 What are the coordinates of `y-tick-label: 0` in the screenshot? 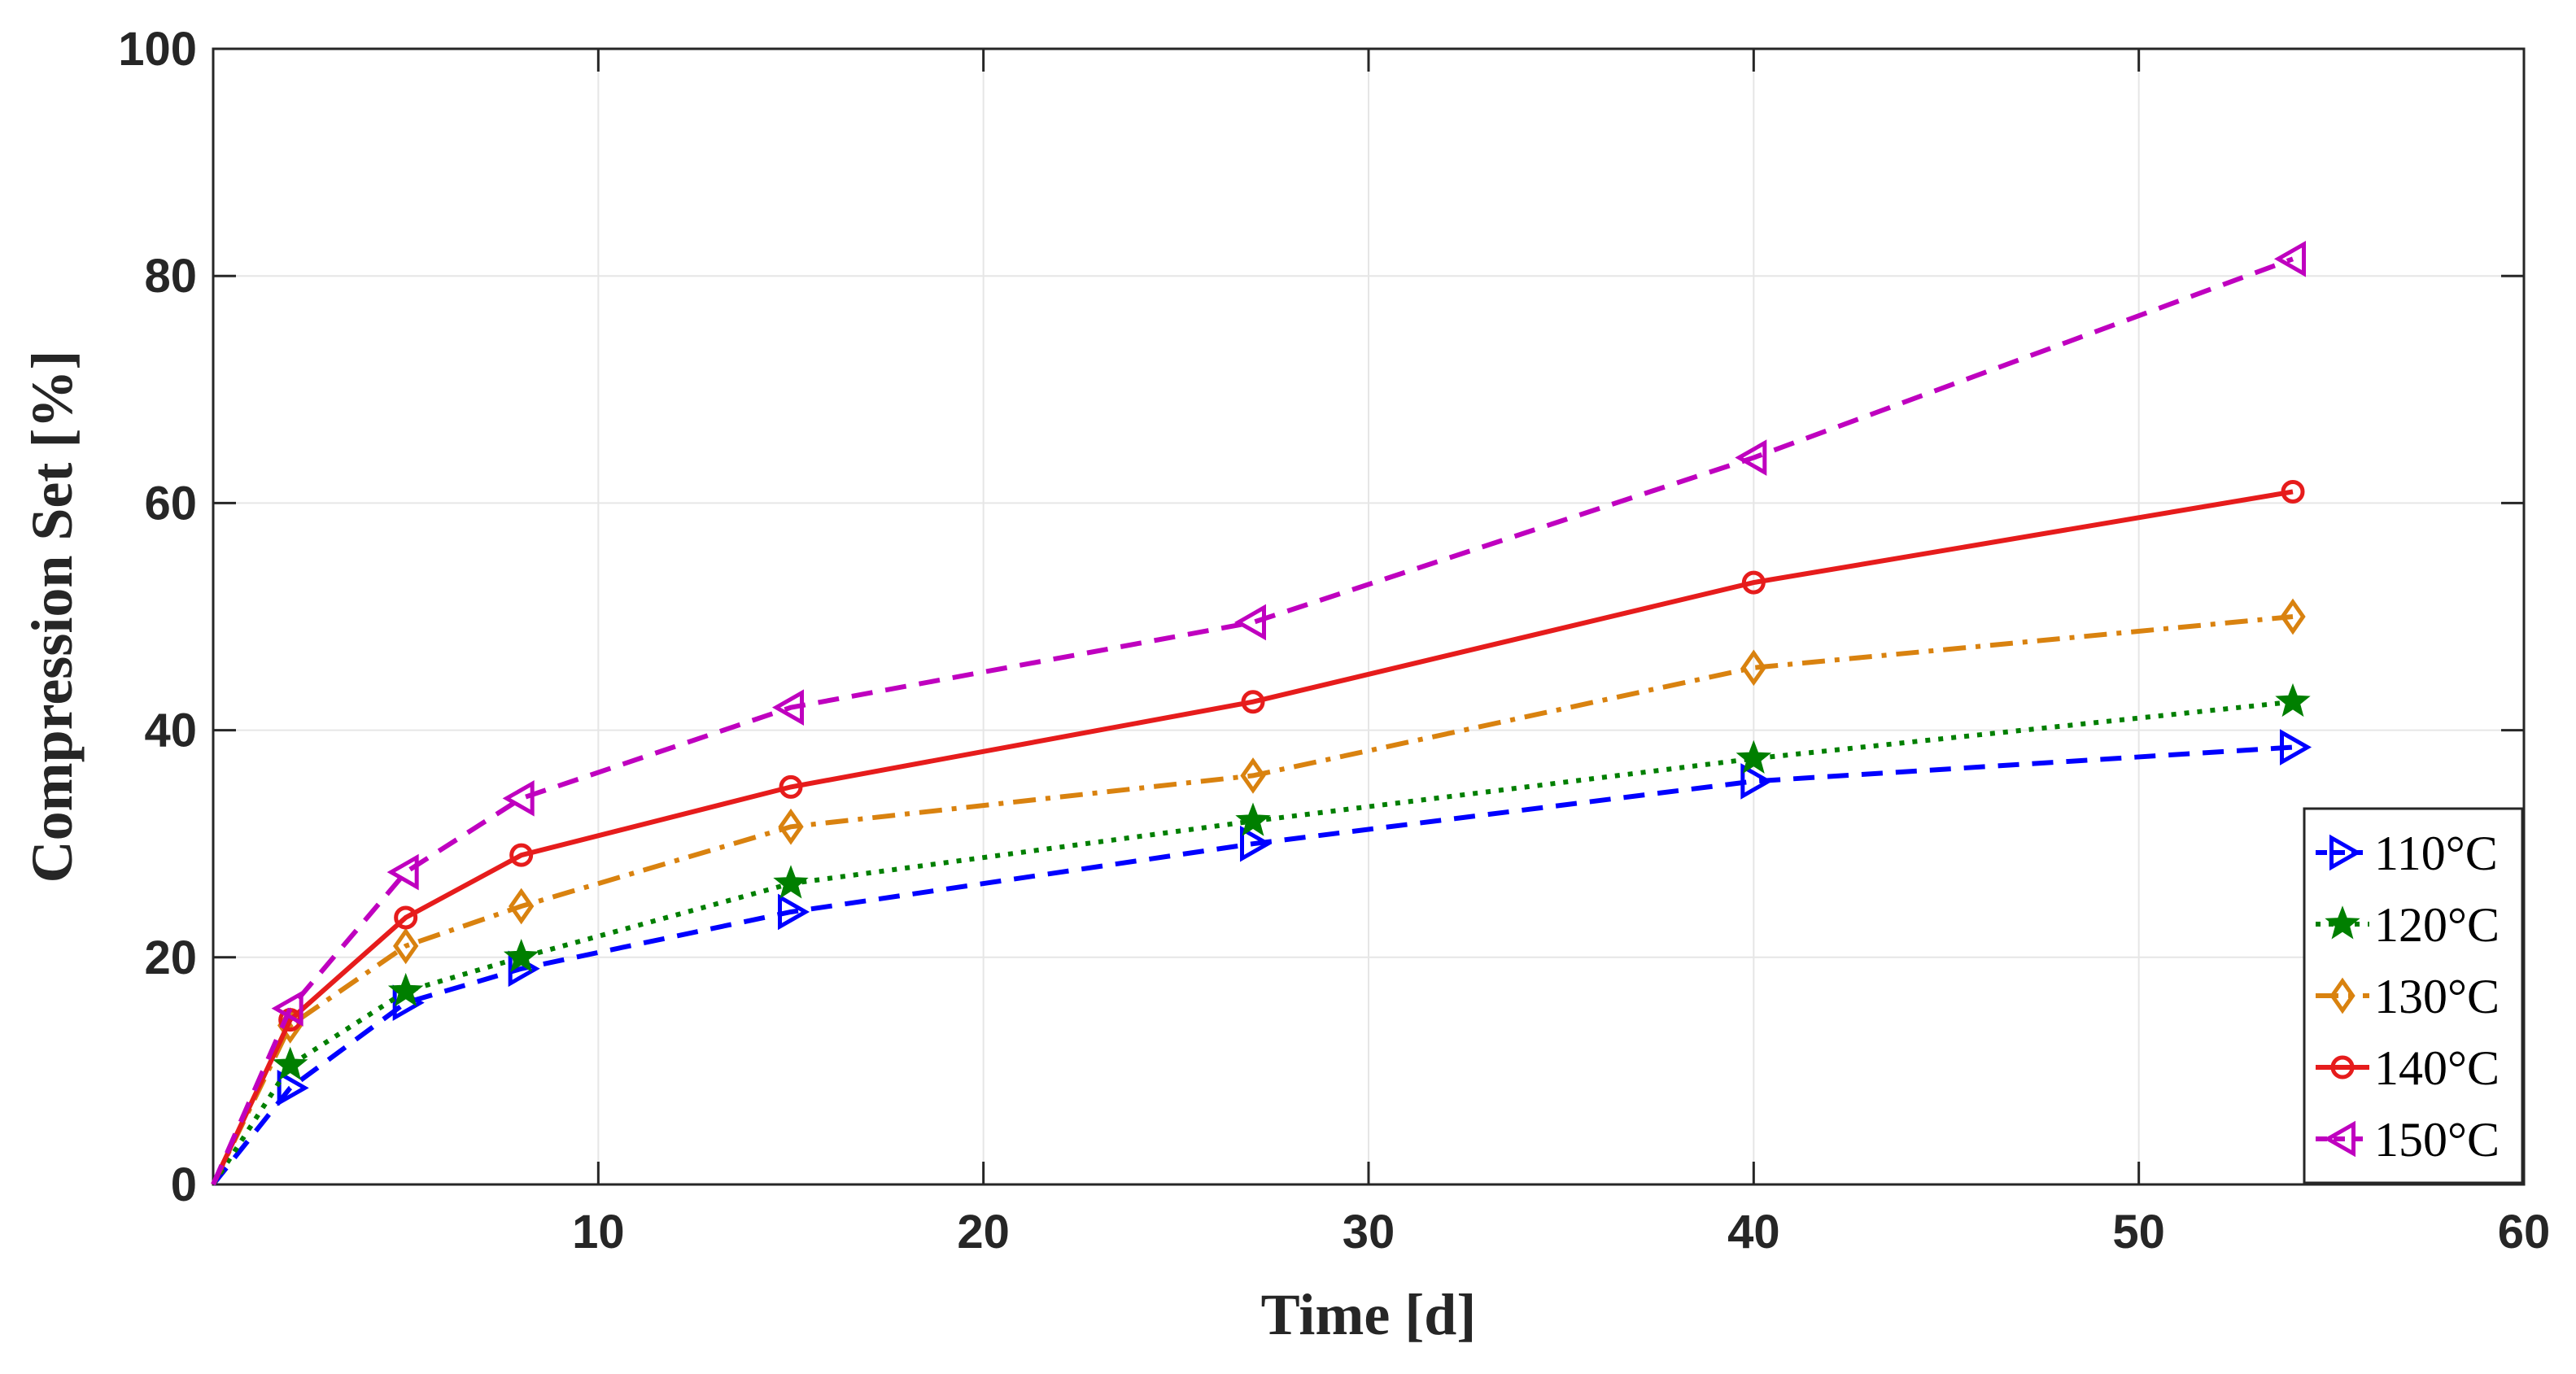 It's located at (184, 1184).